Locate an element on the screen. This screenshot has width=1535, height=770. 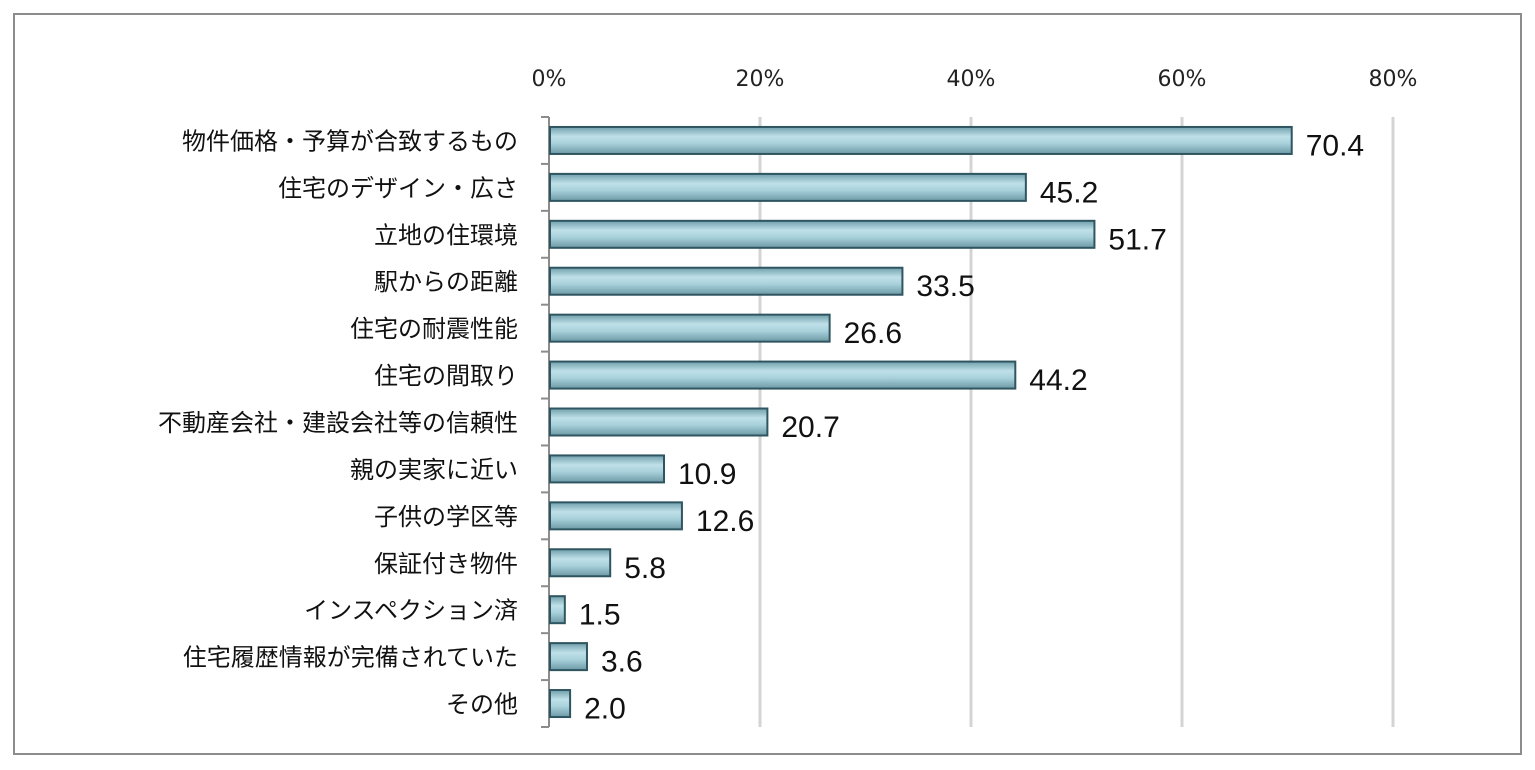
data-label: 45.2 is located at coordinates (1069, 192).